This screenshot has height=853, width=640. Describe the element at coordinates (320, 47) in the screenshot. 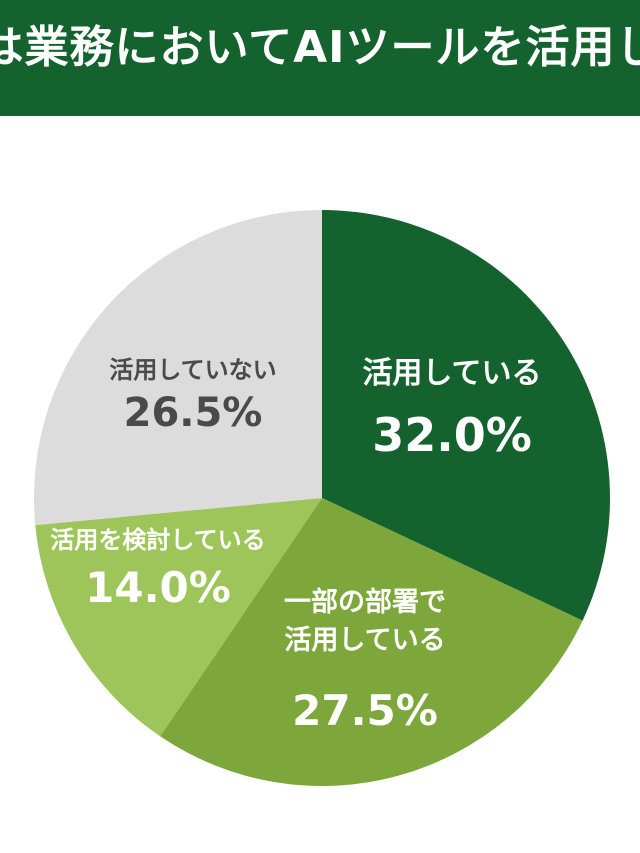

I see `chart-title: は業務においてAIツールを活用し` at that location.